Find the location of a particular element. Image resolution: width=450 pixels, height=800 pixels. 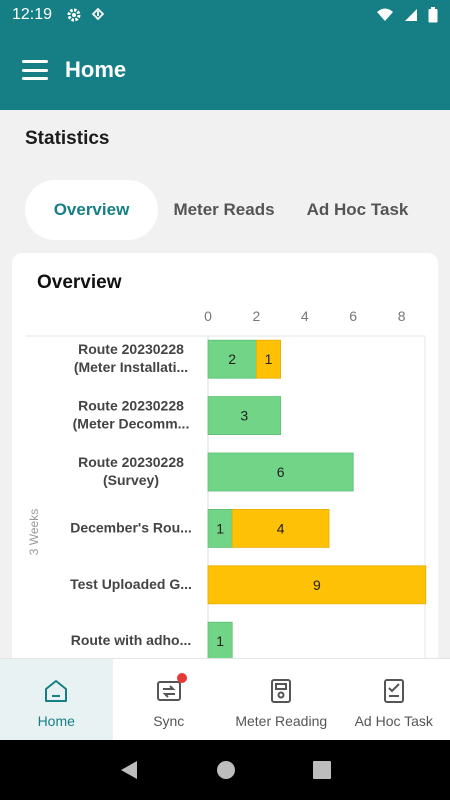

home-circle-icon is located at coordinates (226, 770).